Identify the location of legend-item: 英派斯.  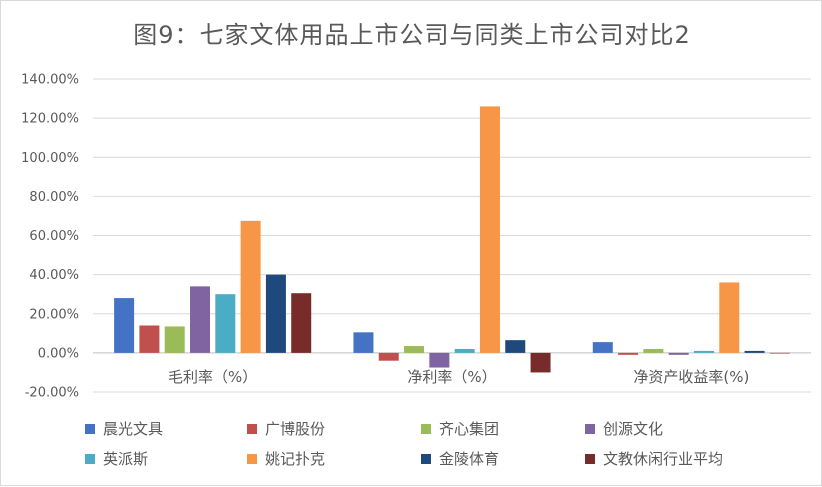
(116, 459).